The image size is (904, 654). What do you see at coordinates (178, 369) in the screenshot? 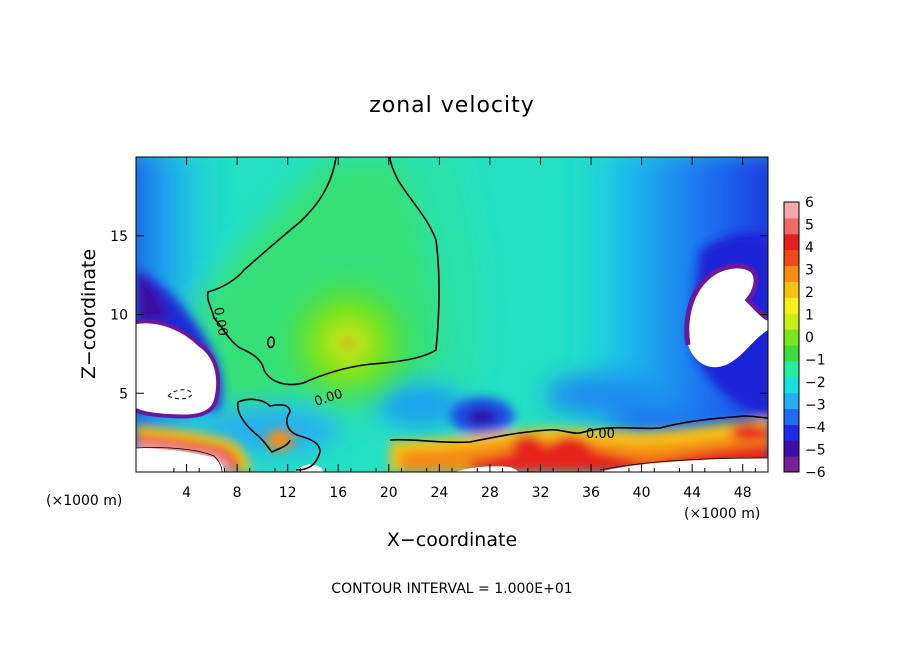
I see `gap-left-middle-purple-rim` at bounding box center [178, 369].